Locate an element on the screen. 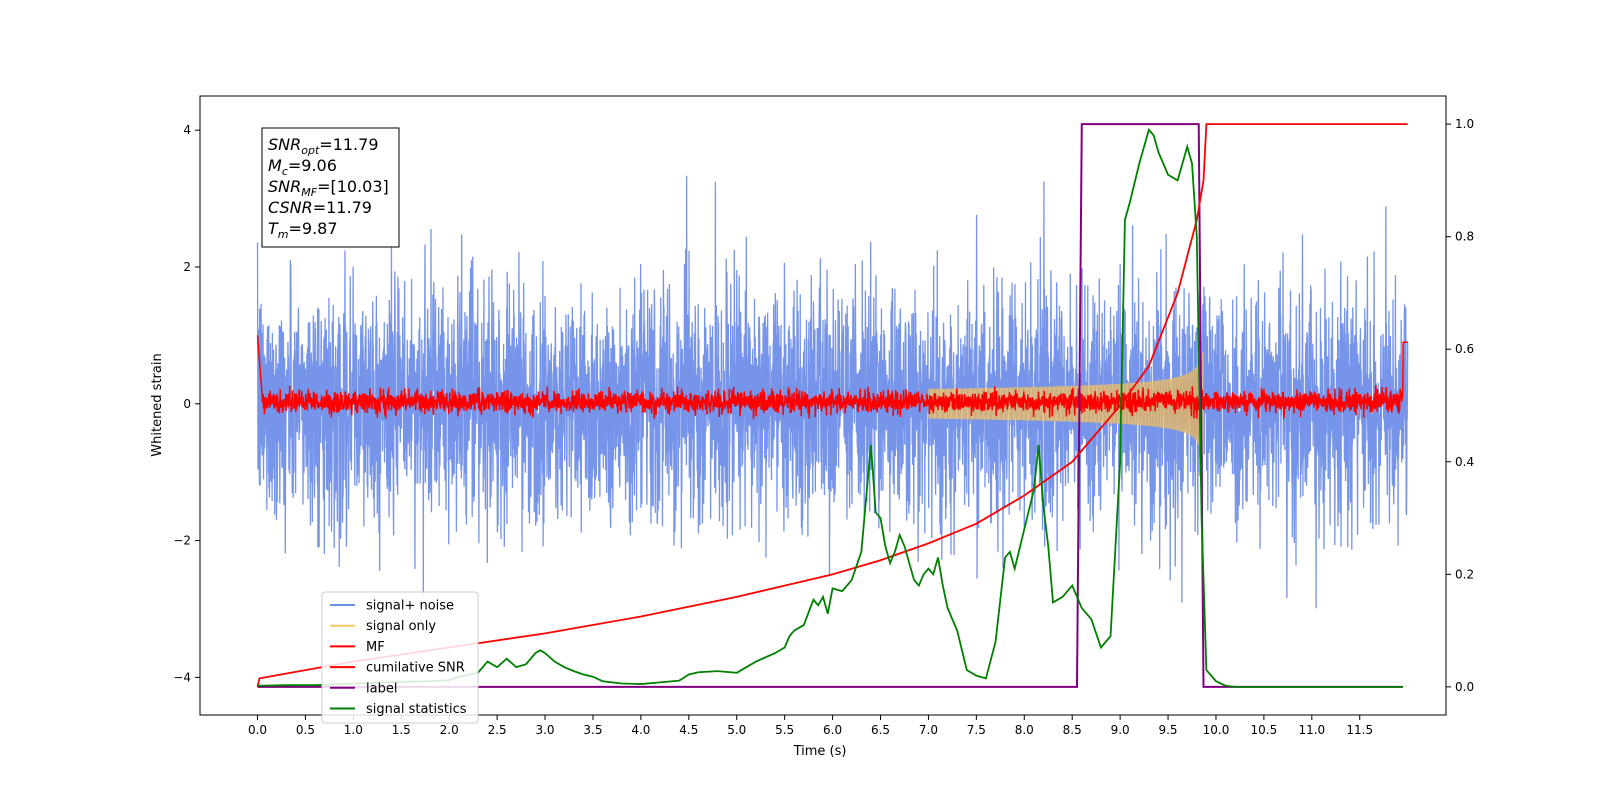 This screenshot has width=1600, height=800. x-tick-label: 1.5 is located at coordinates (401, 730).